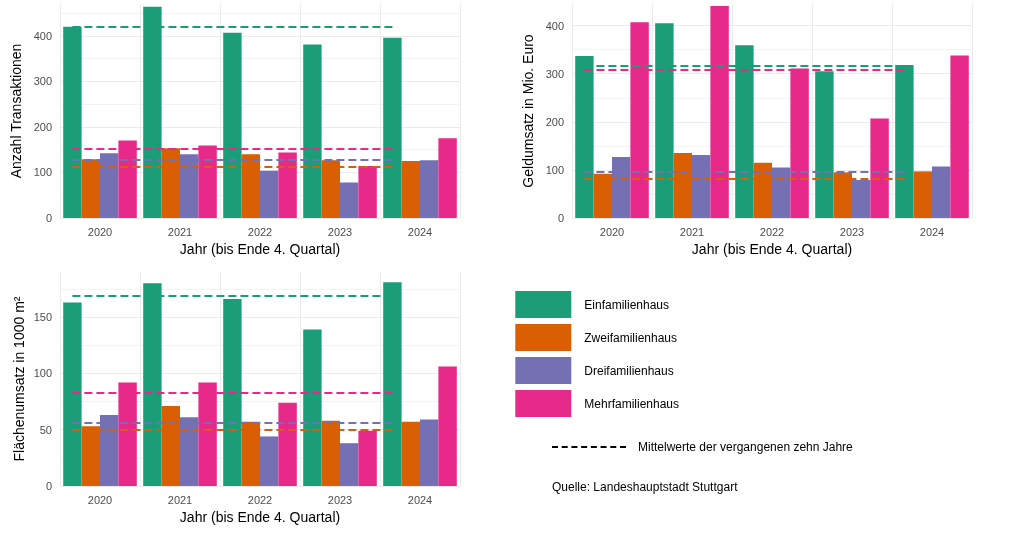 This screenshot has height=536, width=1024. I want to click on legend-label: Dreifamilienhaus, so click(629, 370).